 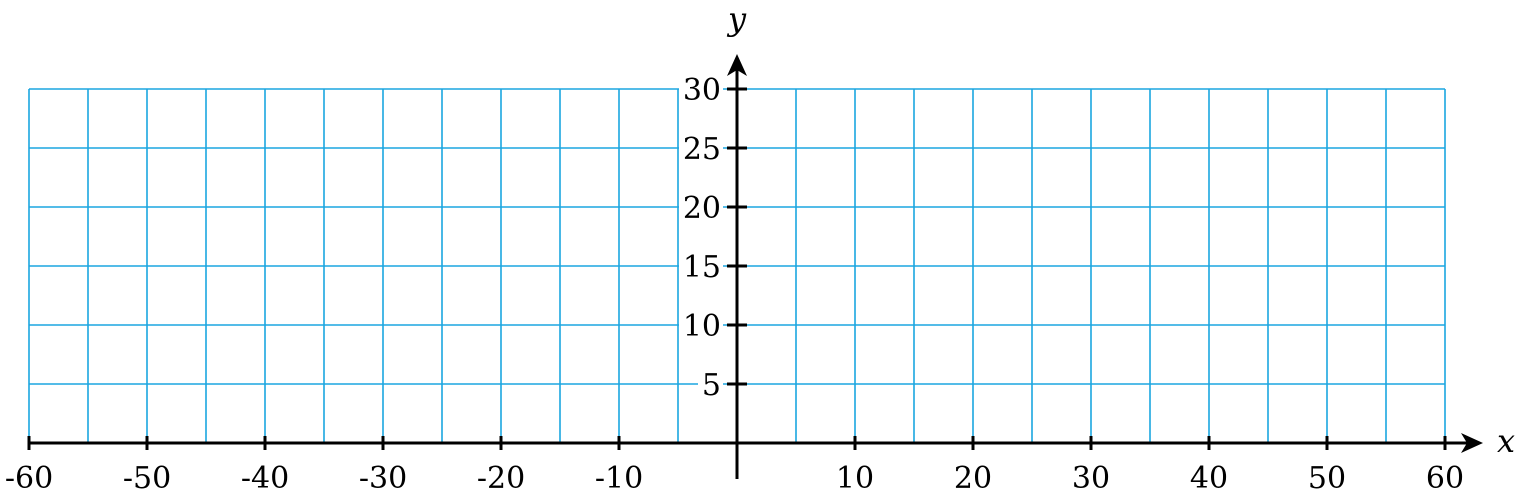 I want to click on y-tick-label: 20, so click(x=702, y=208).